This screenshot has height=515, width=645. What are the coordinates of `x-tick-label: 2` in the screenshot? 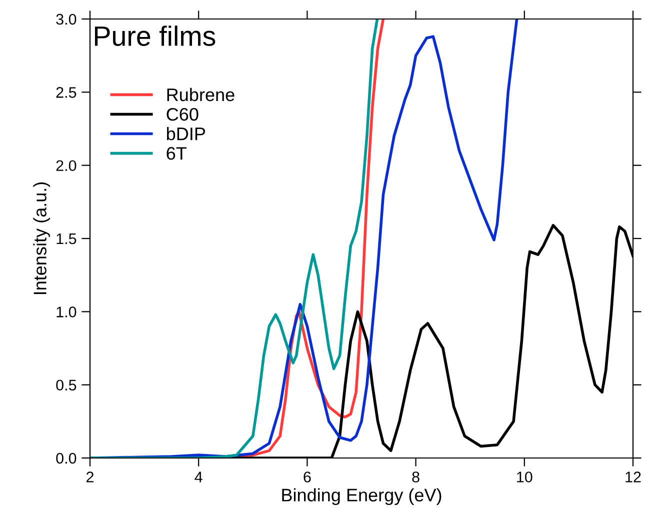 It's located at (90, 477).